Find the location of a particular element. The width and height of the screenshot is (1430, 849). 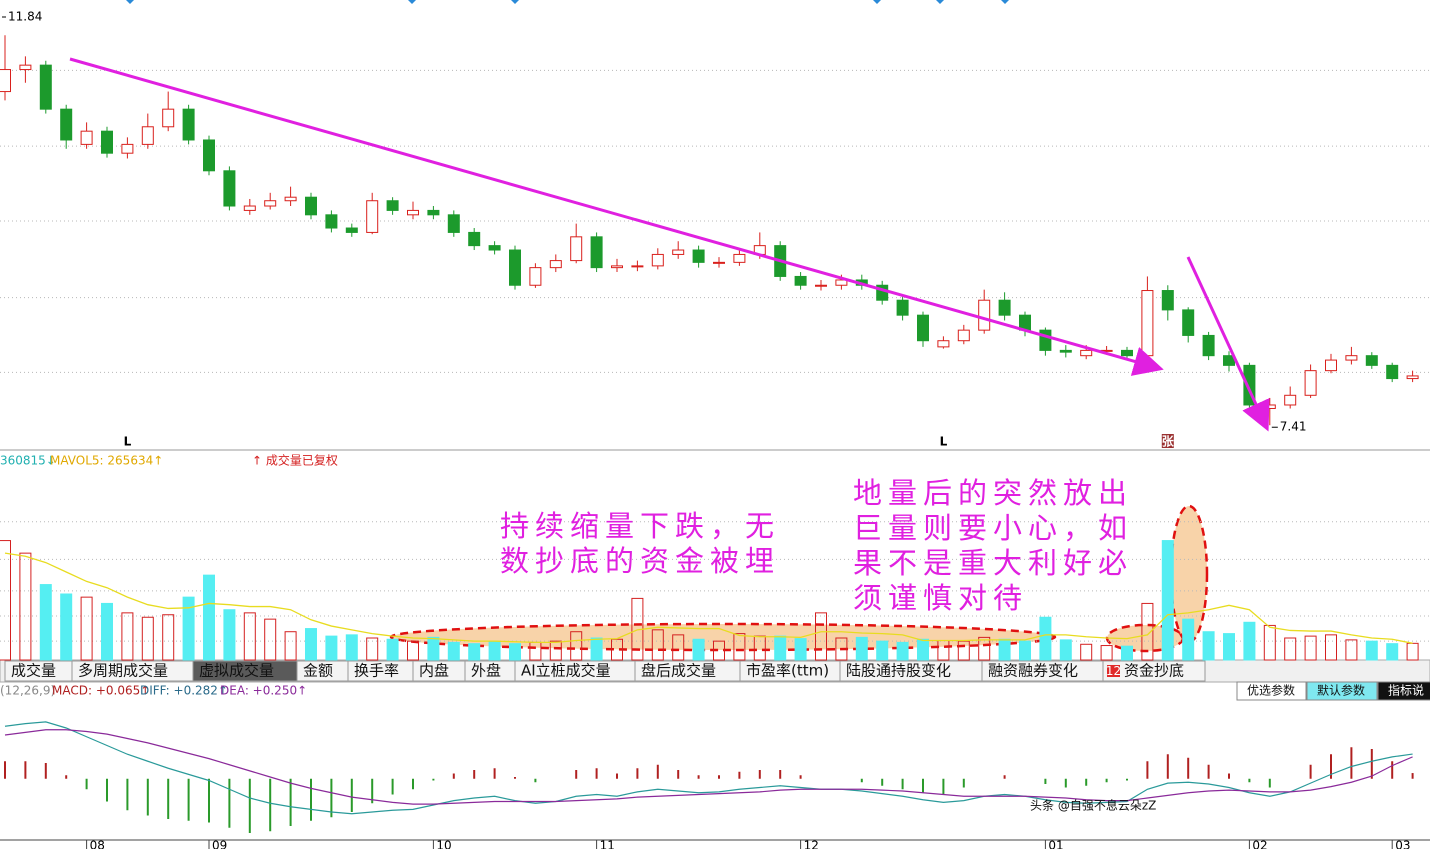

x-tick-label: 09 is located at coordinates (219, 844).